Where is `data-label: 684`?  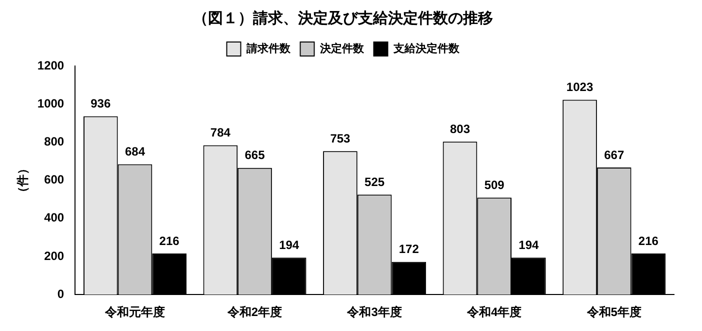
data-label: 684 is located at coordinates (135, 151).